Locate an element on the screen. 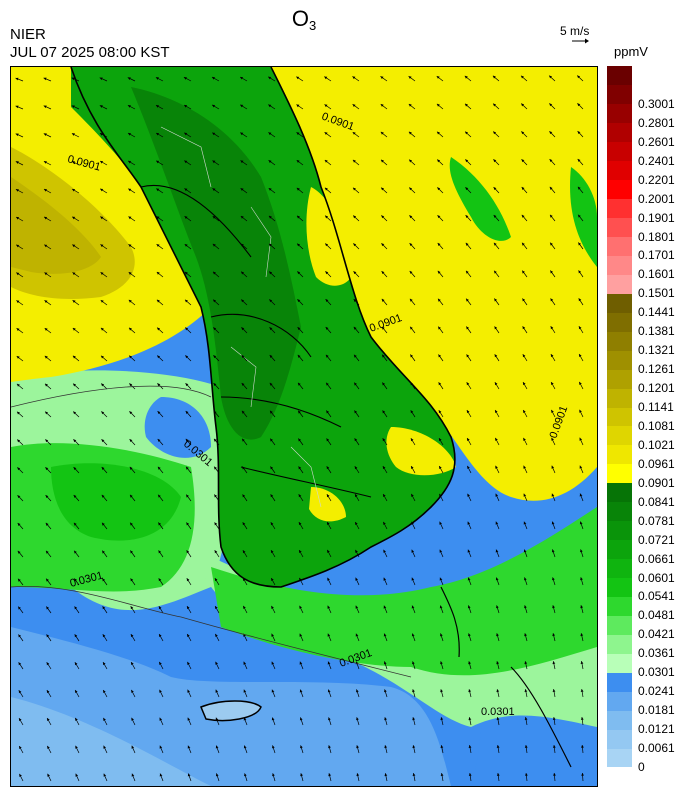 This screenshot has width=692, height=798. colorbar-tick-label: 0.1261 is located at coordinates (656, 369).